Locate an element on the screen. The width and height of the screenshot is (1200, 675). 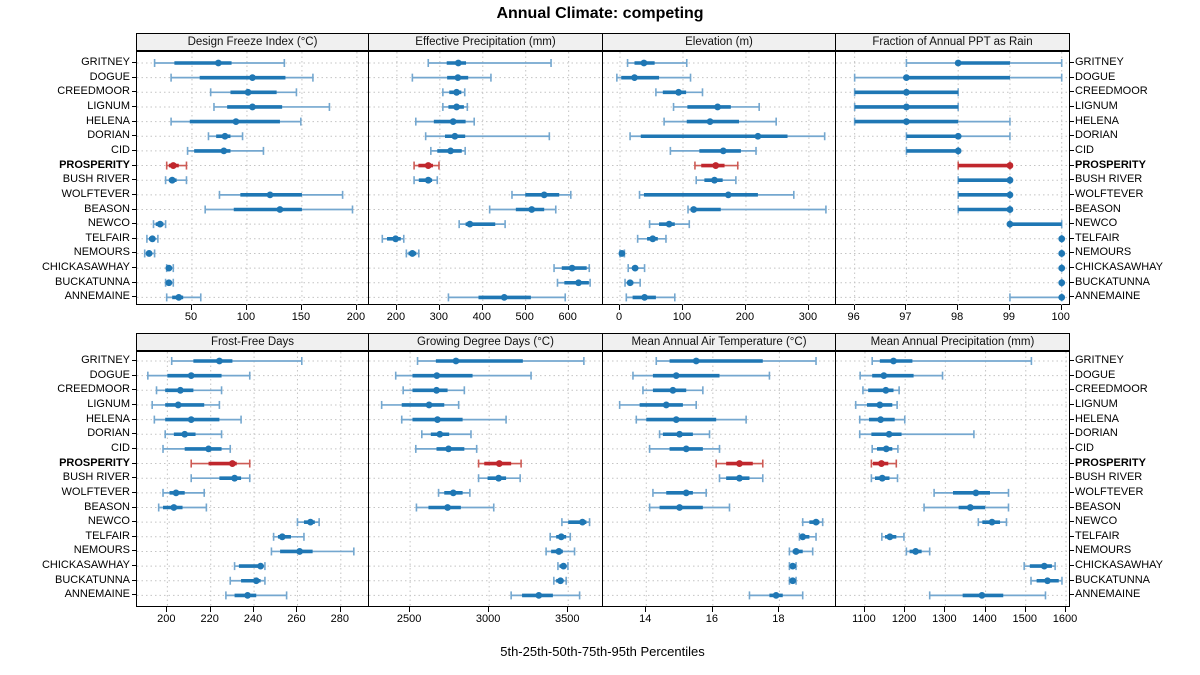
interval-newco is located at coordinates (482, 224).